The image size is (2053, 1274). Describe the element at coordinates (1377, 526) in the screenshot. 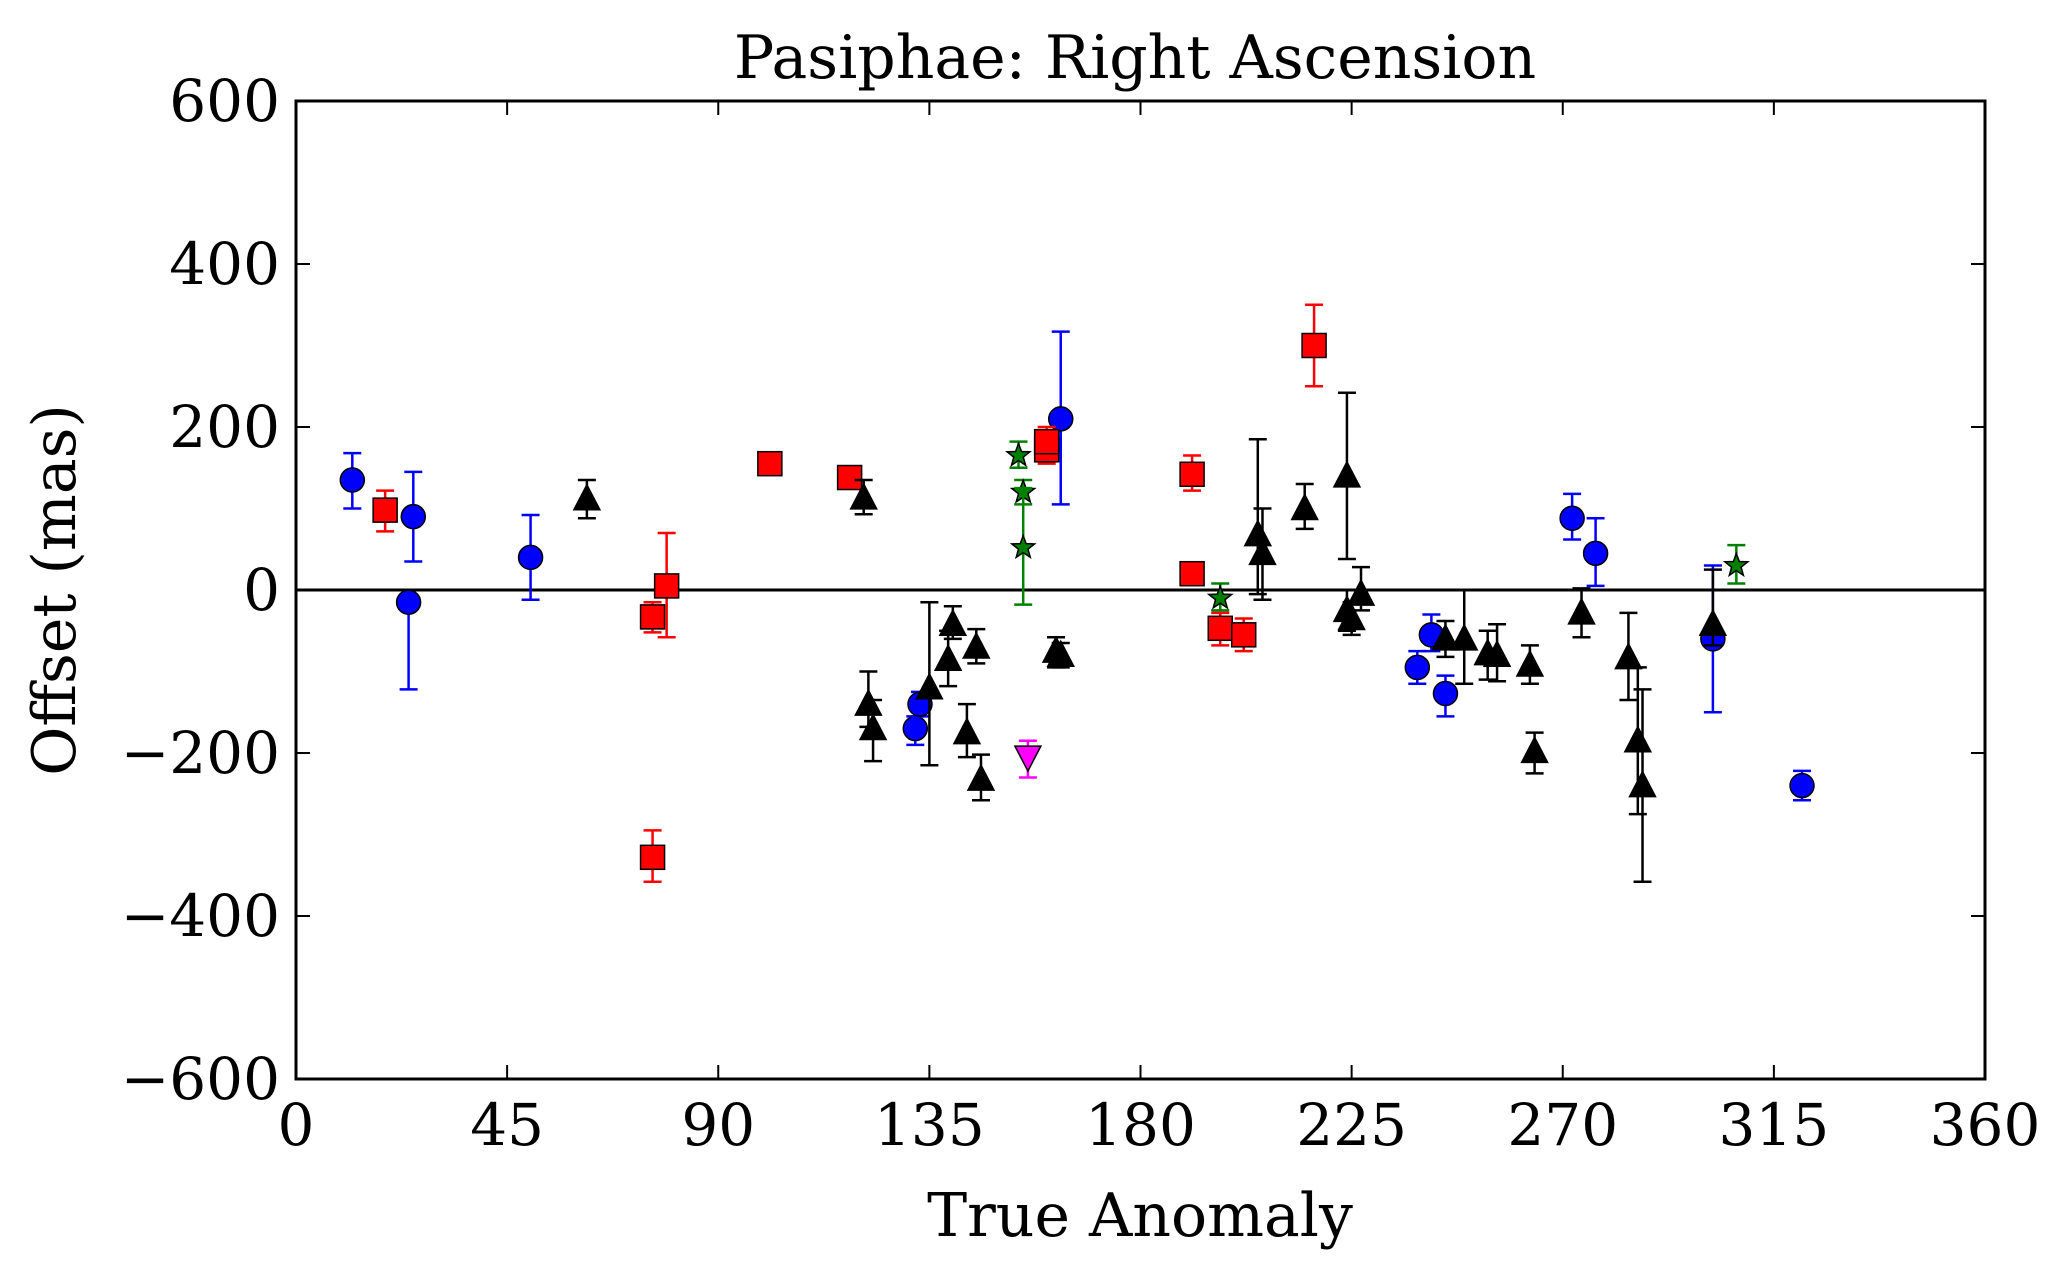

I see `series-star` at that location.